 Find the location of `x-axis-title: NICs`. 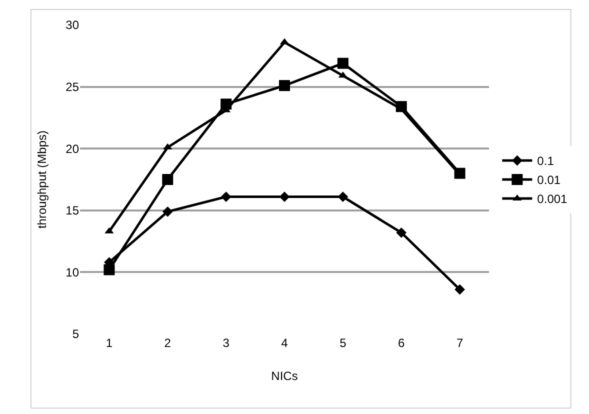

x-axis-title: NICs is located at coordinates (284, 376).